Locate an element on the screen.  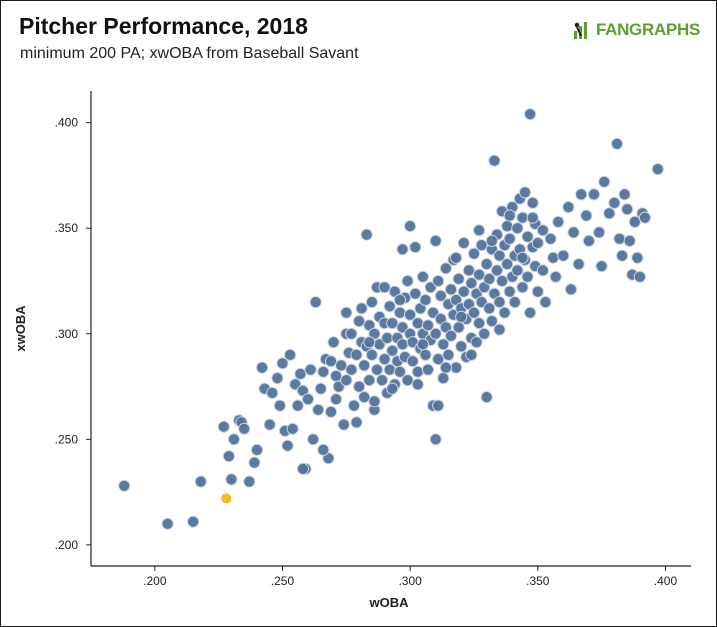
y-tick-label: .250 is located at coordinates (67, 439).